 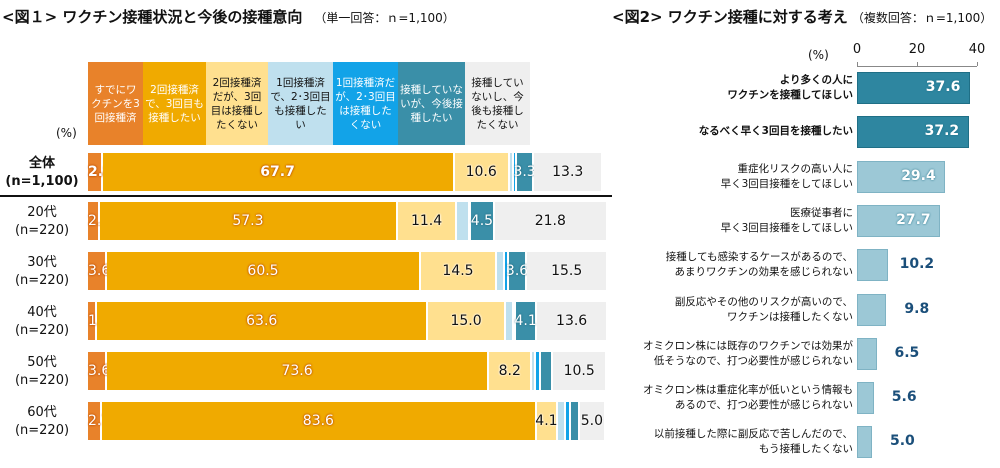 I want to click on category-label: 以前接種した際に副反応で苦しんだので、 もう接種したくない, so click(x=753, y=442).